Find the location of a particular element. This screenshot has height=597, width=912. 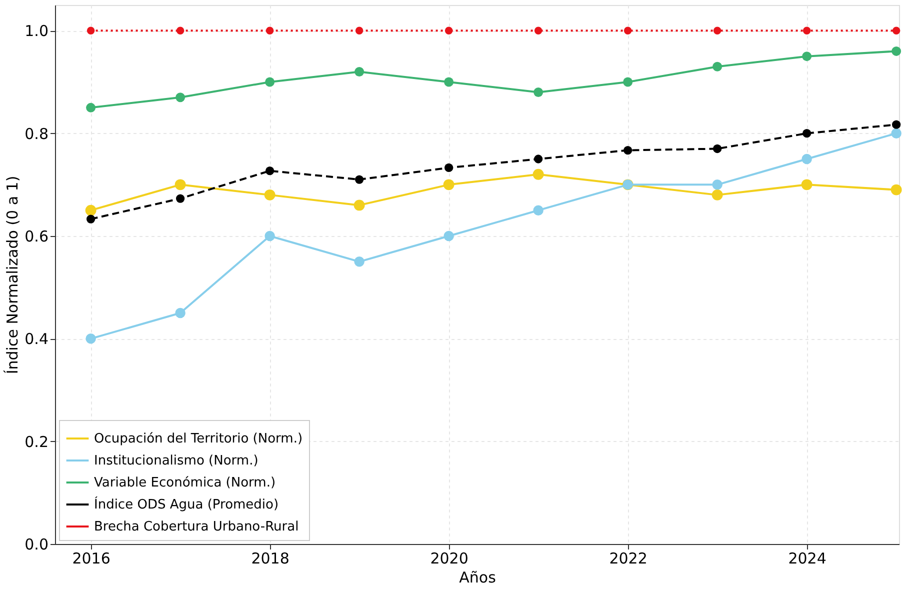

y-tick-label: 0.2 is located at coordinates (36, 441).